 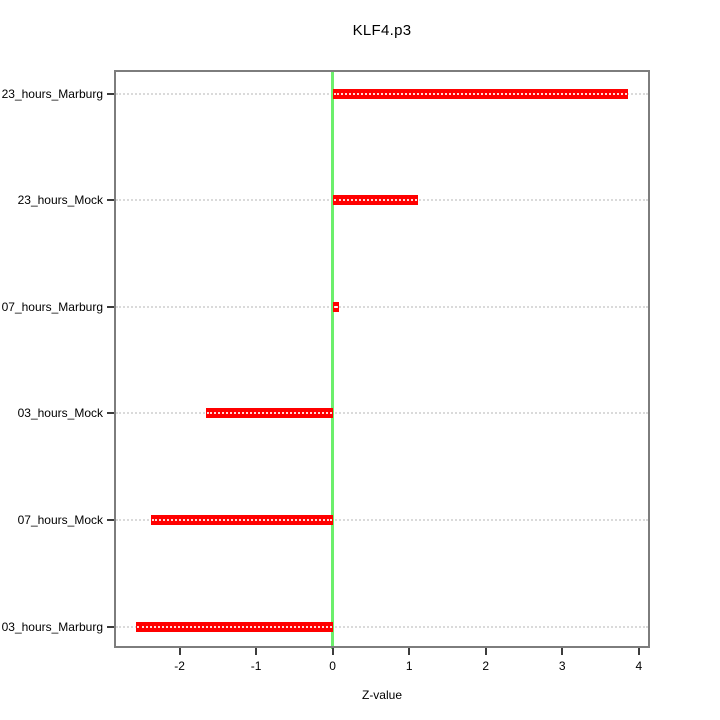 I want to click on x-axis-tick-label: 1, so click(x=409, y=666).